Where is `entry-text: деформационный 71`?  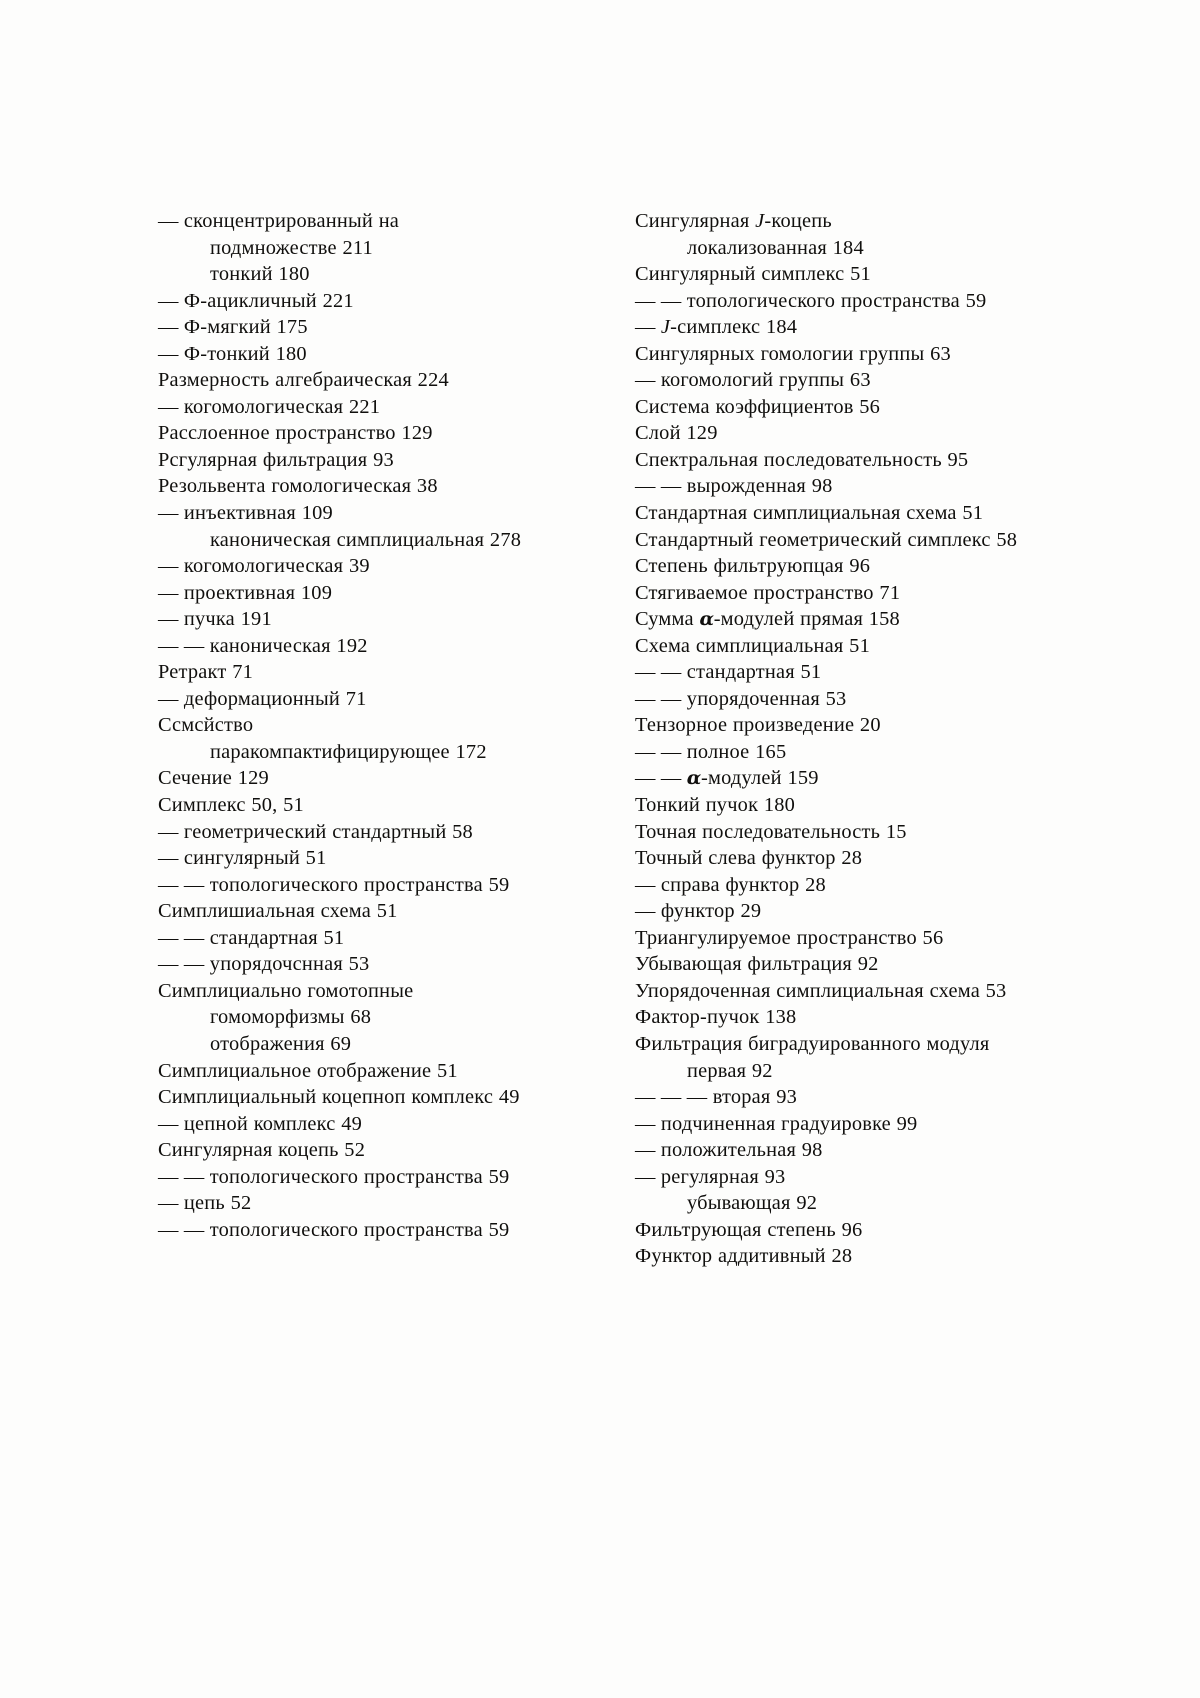 entry-text: деформационный 71 is located at coordinates (275, 698).